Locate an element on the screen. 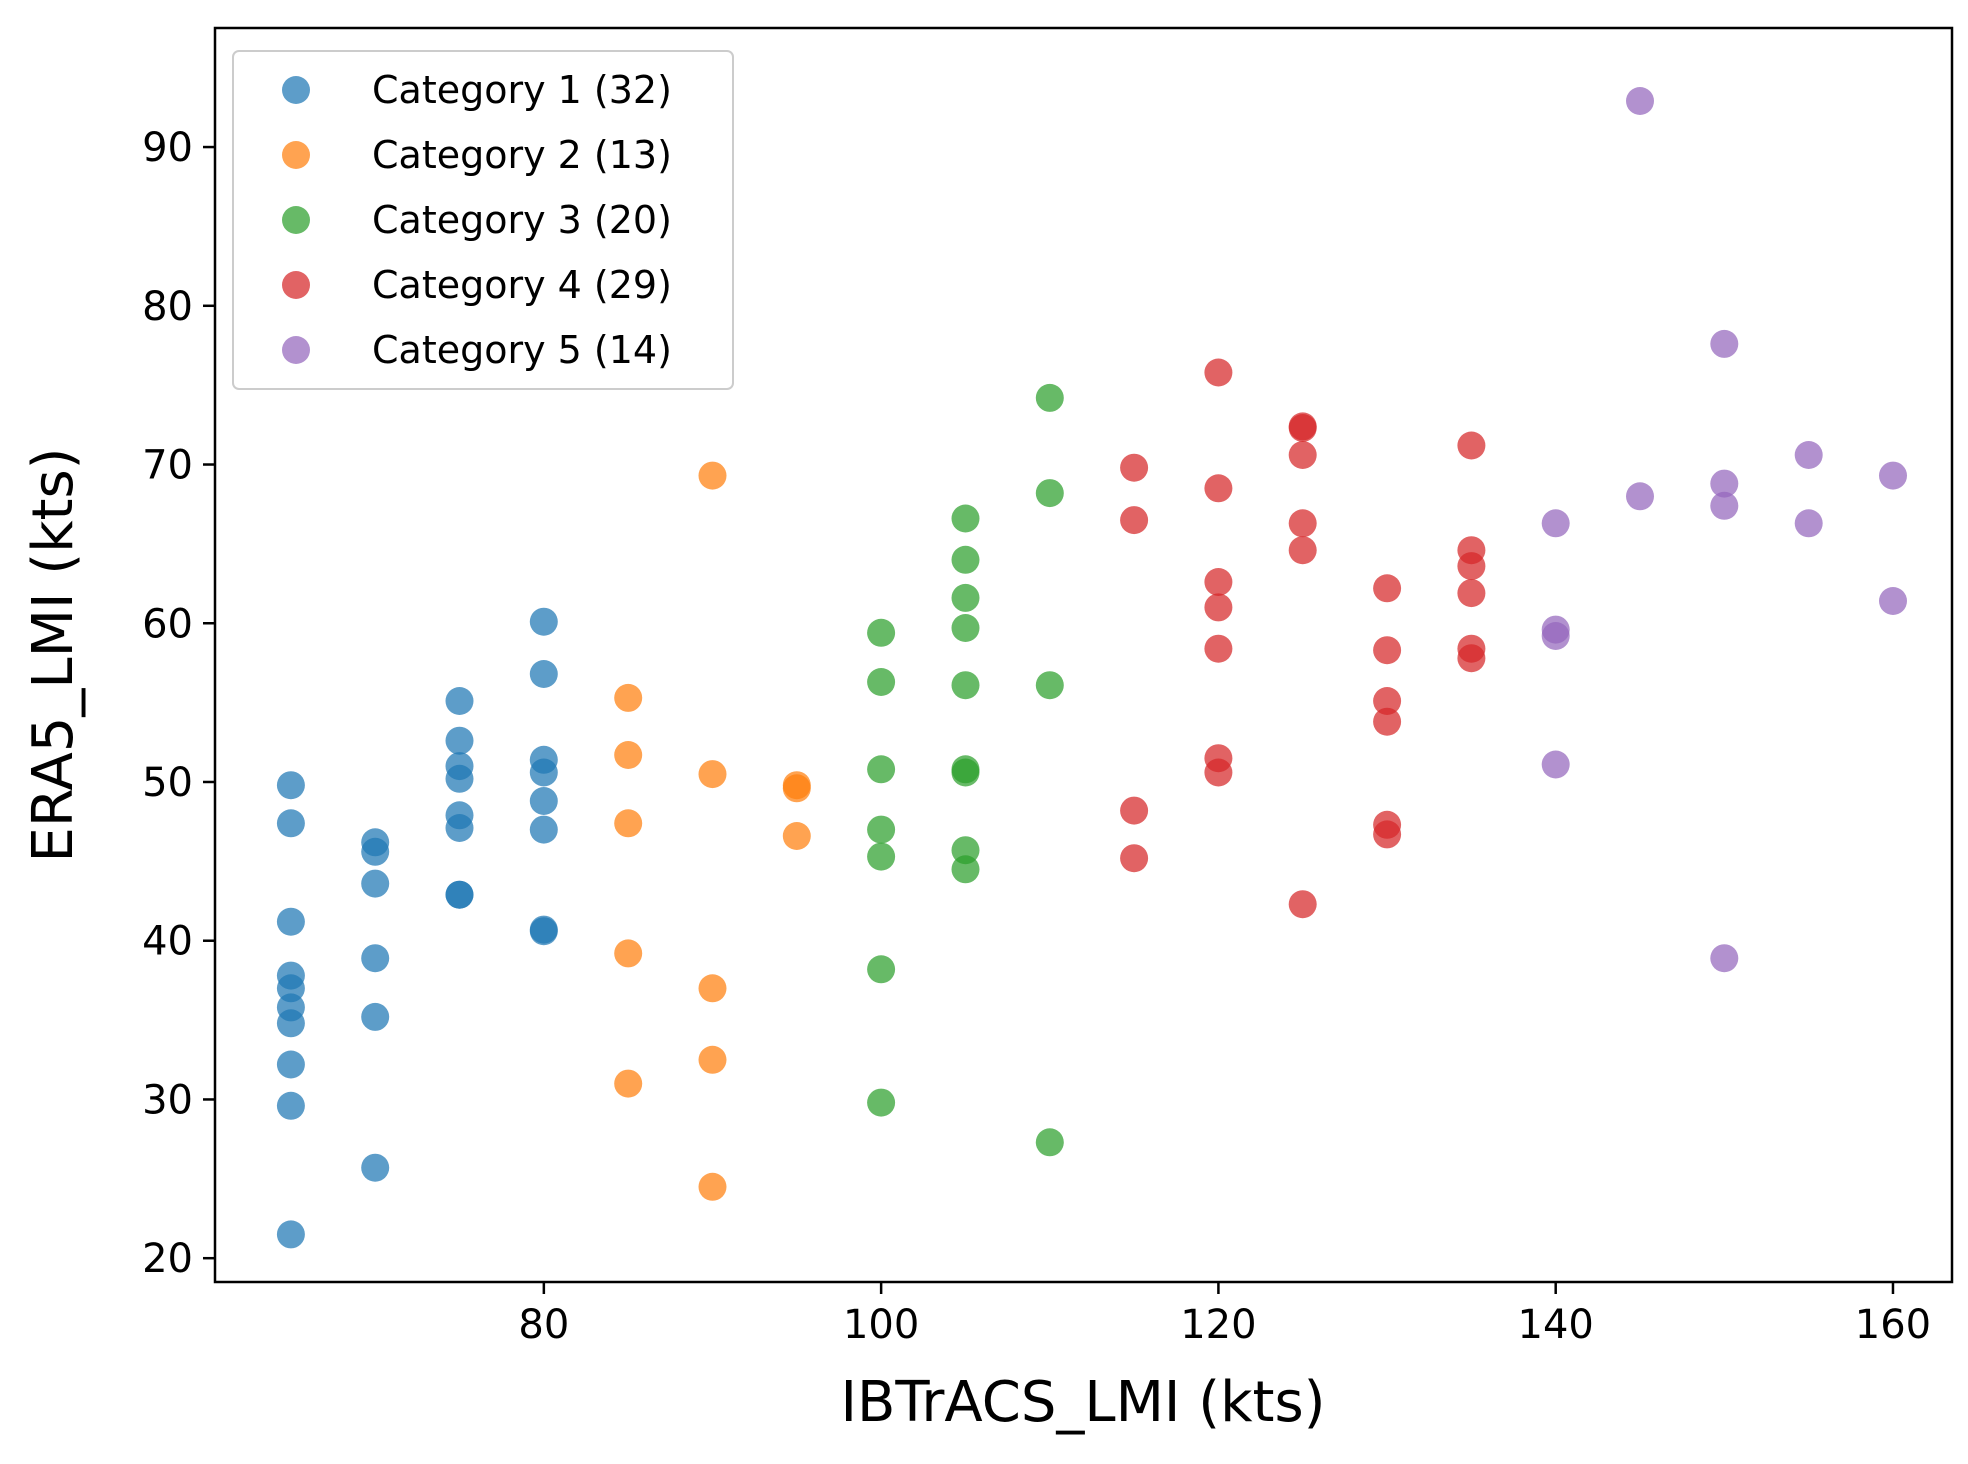  legend-box is located at coordinates (483, 220).